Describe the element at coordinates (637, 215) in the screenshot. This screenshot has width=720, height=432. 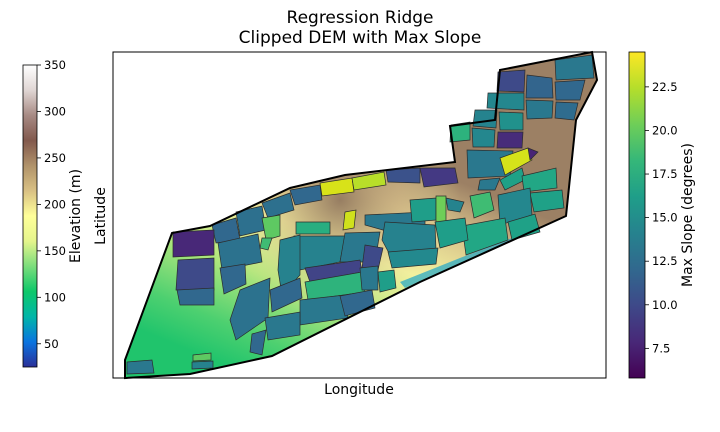
I see `slope-colorbar-fill` at that location.